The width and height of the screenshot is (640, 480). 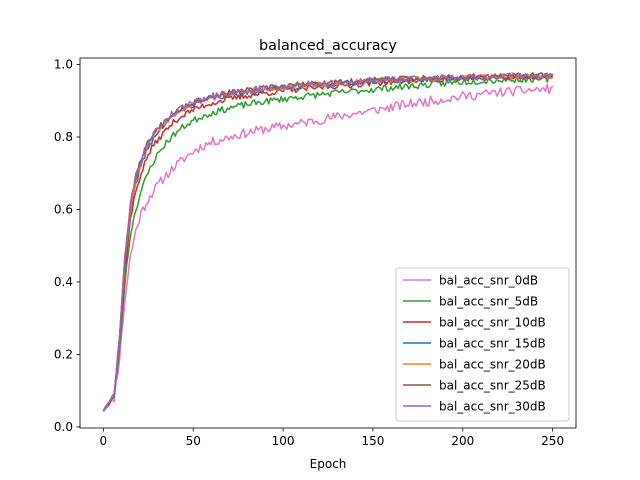 I want to click on legend-label: bal_acc_snr_25dB, so click(x=492, y=386).